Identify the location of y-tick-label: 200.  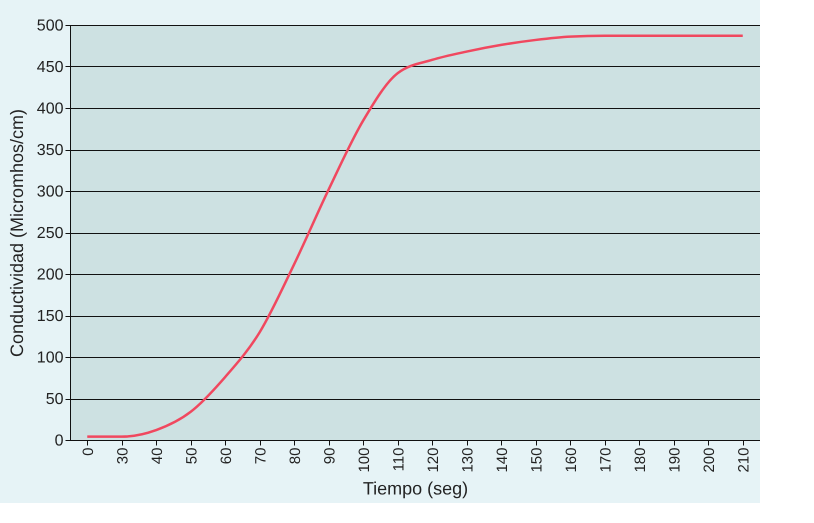
(50, 275).